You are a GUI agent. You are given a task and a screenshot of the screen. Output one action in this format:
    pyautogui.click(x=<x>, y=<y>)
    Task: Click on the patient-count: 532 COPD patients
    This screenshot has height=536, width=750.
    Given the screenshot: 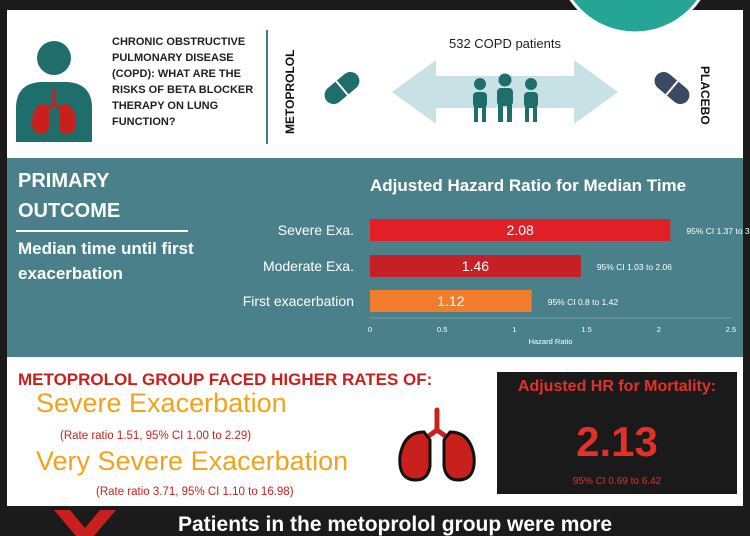 What is the action you would take?
    pyautogui.click(x=504, y=43)
    